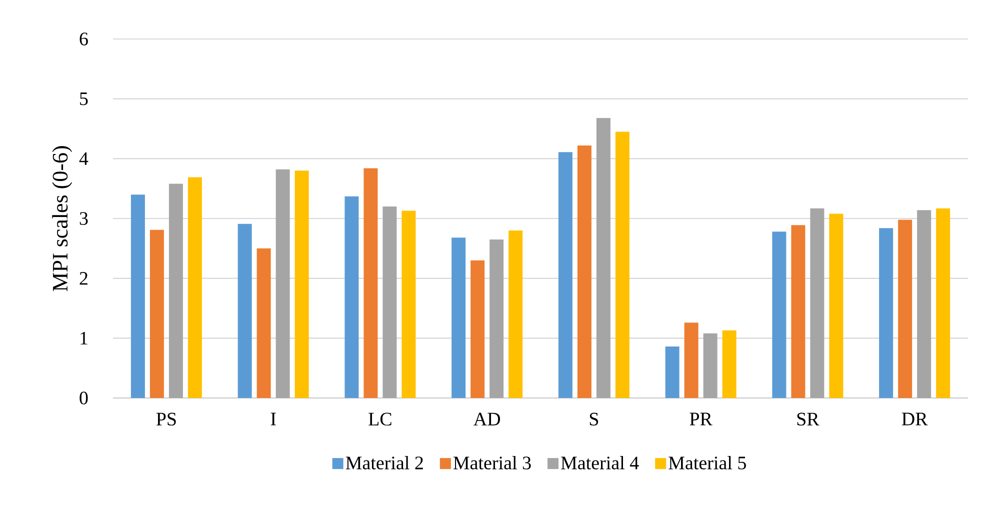  I want to click on x-tick-label: S, so click(594, 419).